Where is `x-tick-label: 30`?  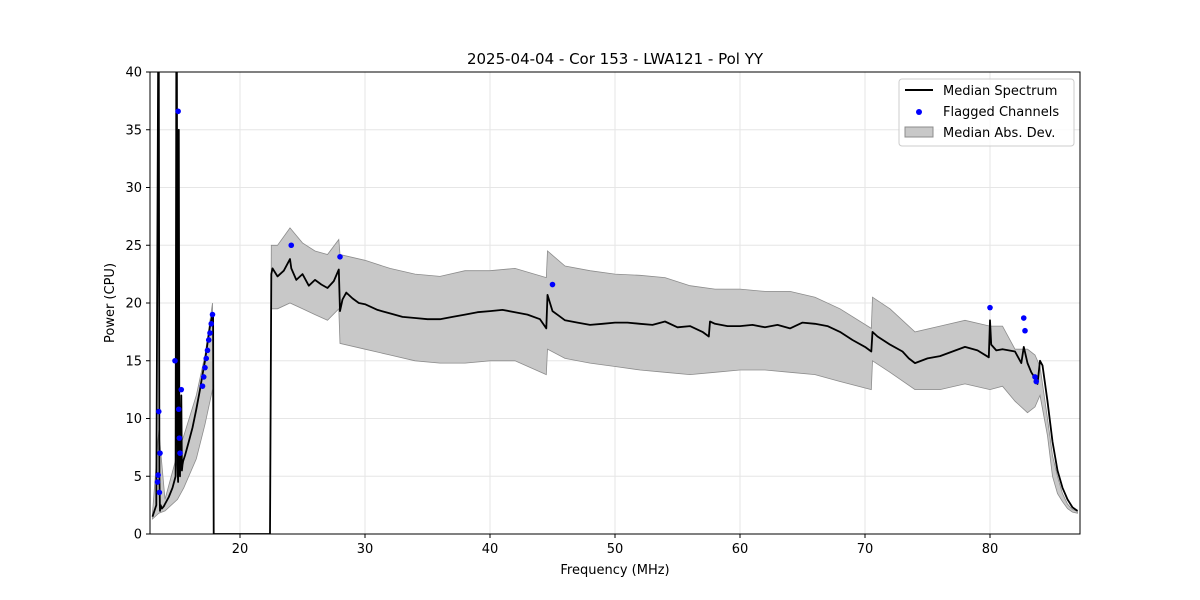 x-tick-label: 30 is located at coordinates (365, 549).